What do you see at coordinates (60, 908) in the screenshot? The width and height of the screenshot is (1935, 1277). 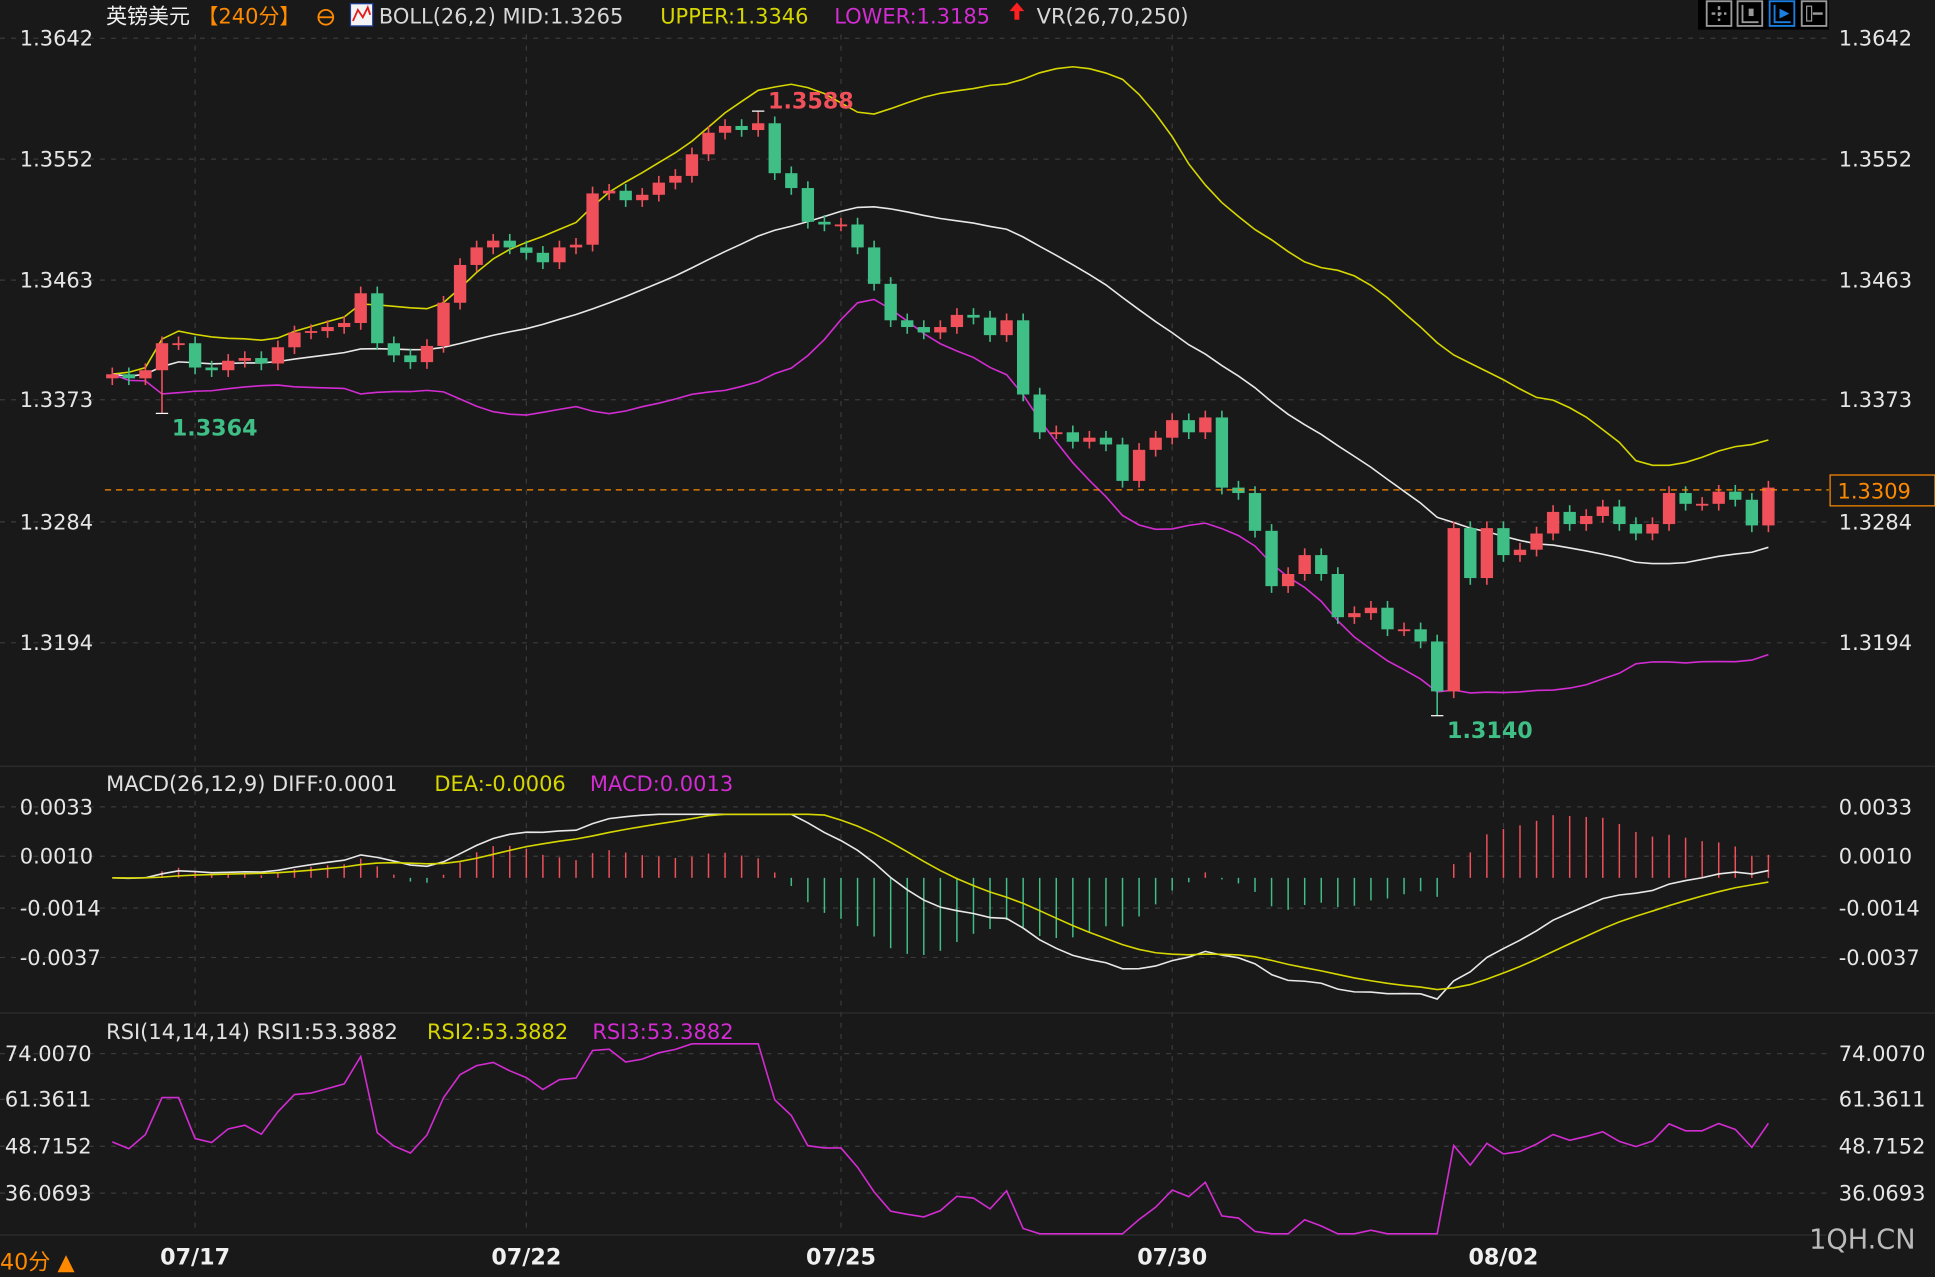 I see `macd-tick-left: -0.0014` at bounding box center [60, 908].